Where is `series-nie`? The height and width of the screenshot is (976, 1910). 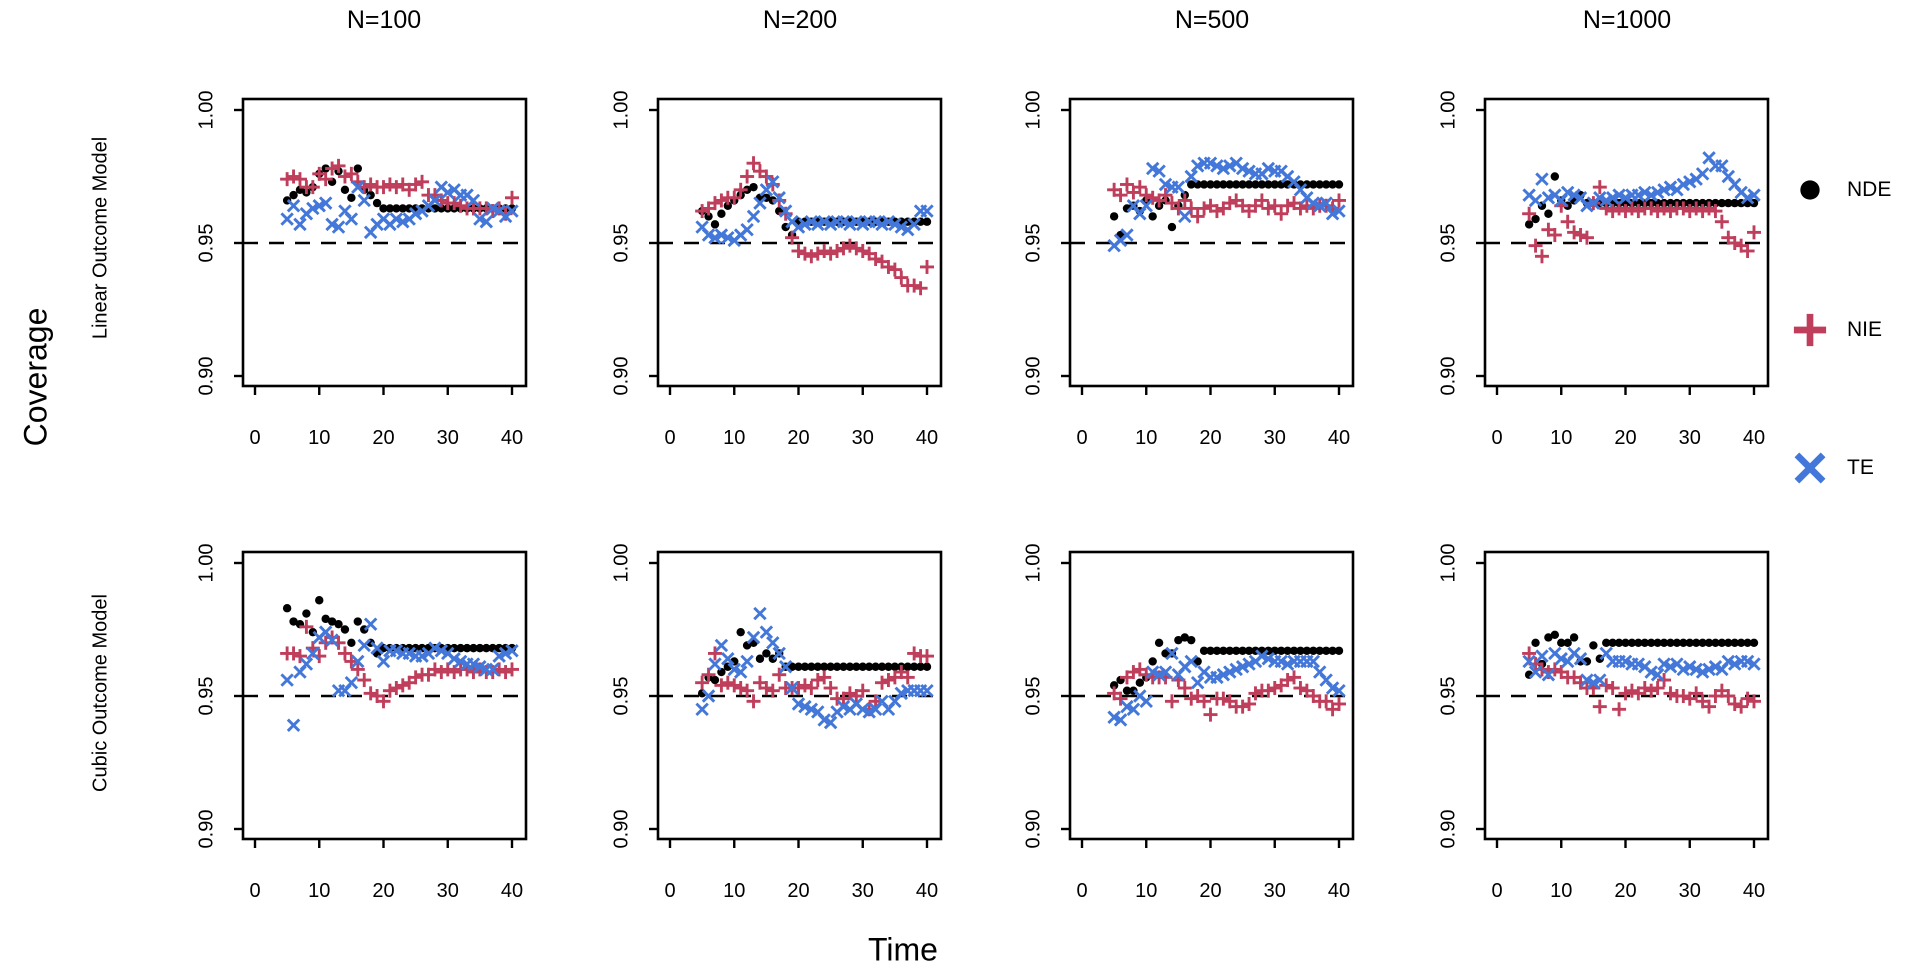 series-nie is located at coordinates (1641, 681).